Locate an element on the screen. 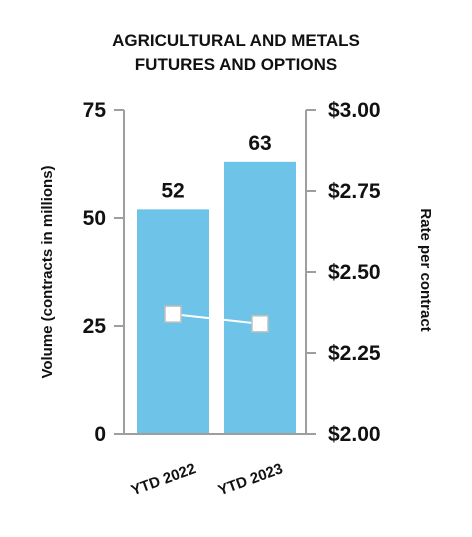  left-axis-tick-label-4: 75 is located at coordinates (95, 110).